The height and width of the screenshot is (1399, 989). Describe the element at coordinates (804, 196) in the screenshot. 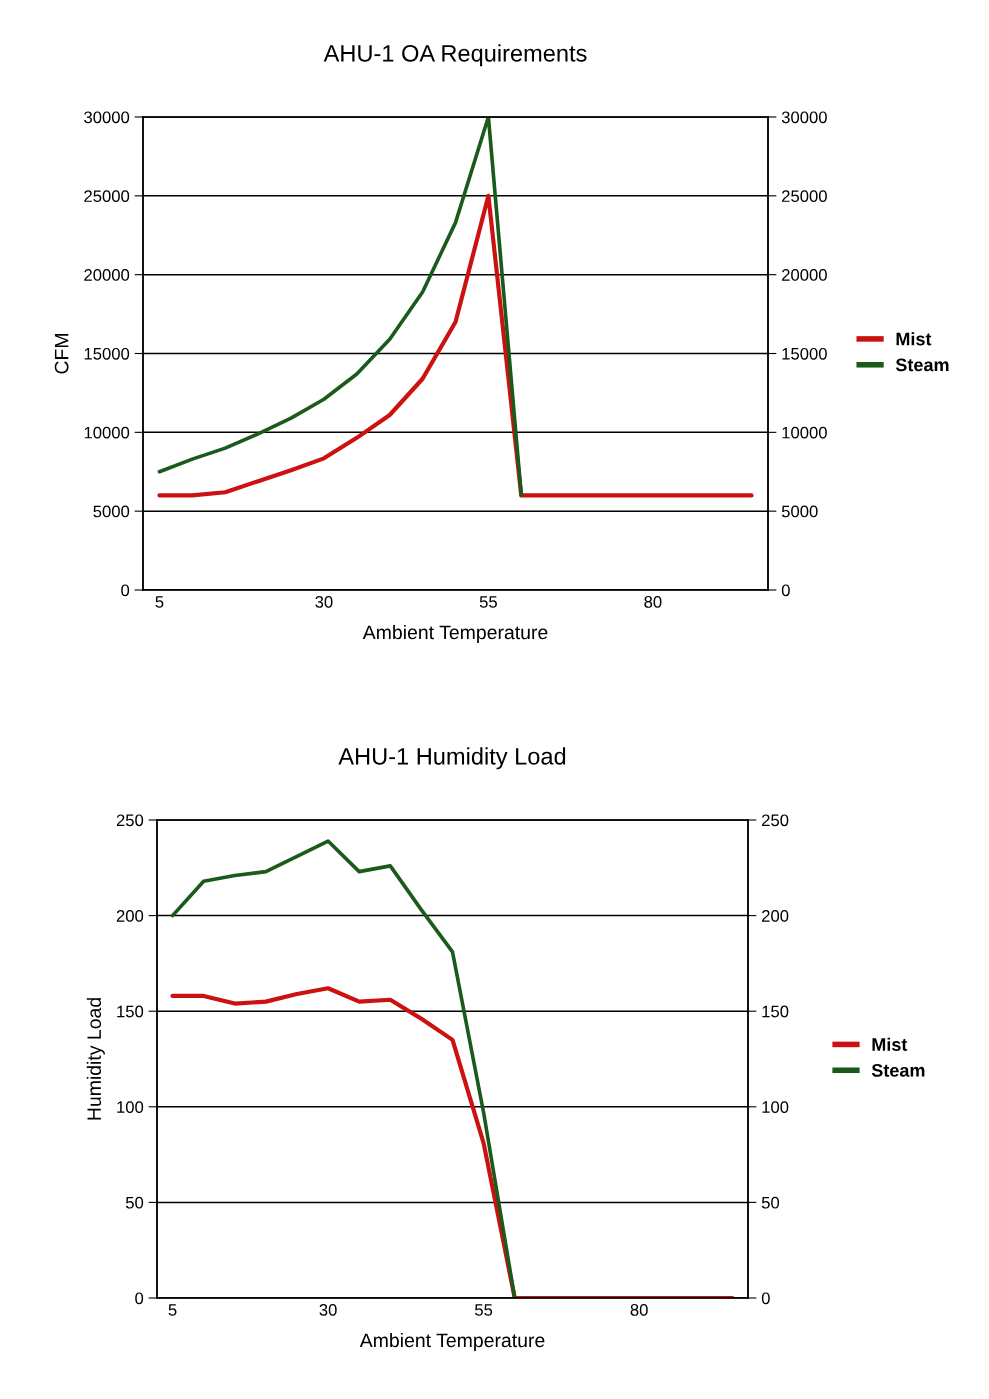

I see `y2-tick-label: 25000` at that location.